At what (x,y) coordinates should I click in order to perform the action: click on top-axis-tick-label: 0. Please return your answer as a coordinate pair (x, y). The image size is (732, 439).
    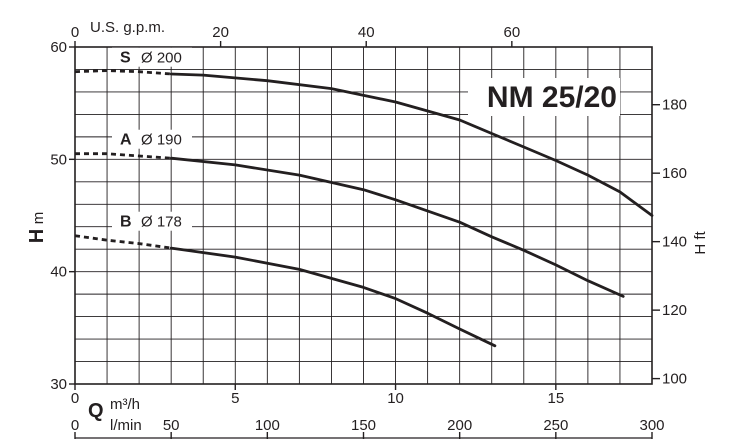
    Looking at the image, I should click on (75, 32).